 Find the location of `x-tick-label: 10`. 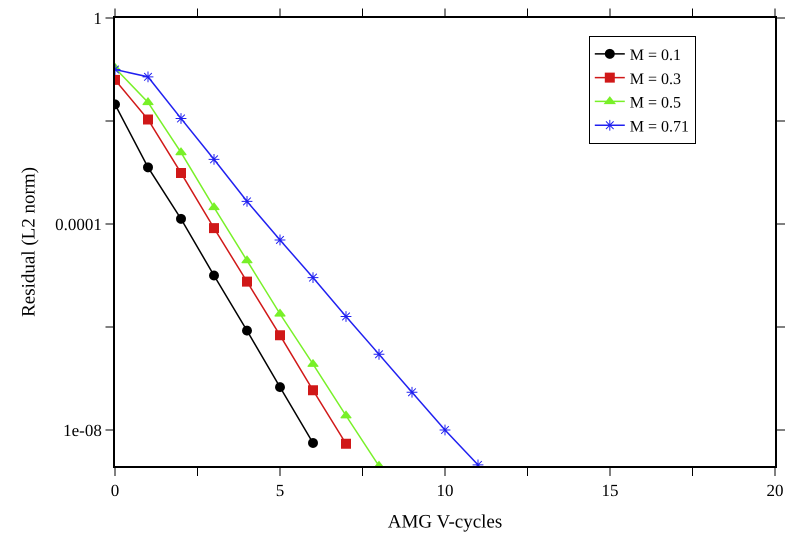

x-tick-label: 10 is located at coordinates (445, 490).